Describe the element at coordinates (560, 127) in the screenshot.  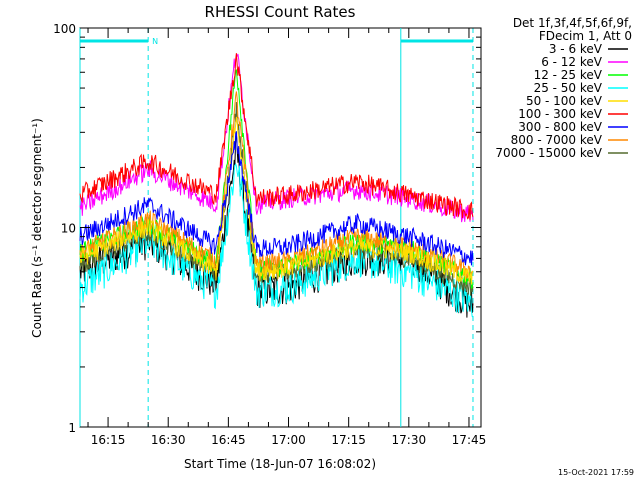
I see `legend-label: 300 - 800 keV` at that location.